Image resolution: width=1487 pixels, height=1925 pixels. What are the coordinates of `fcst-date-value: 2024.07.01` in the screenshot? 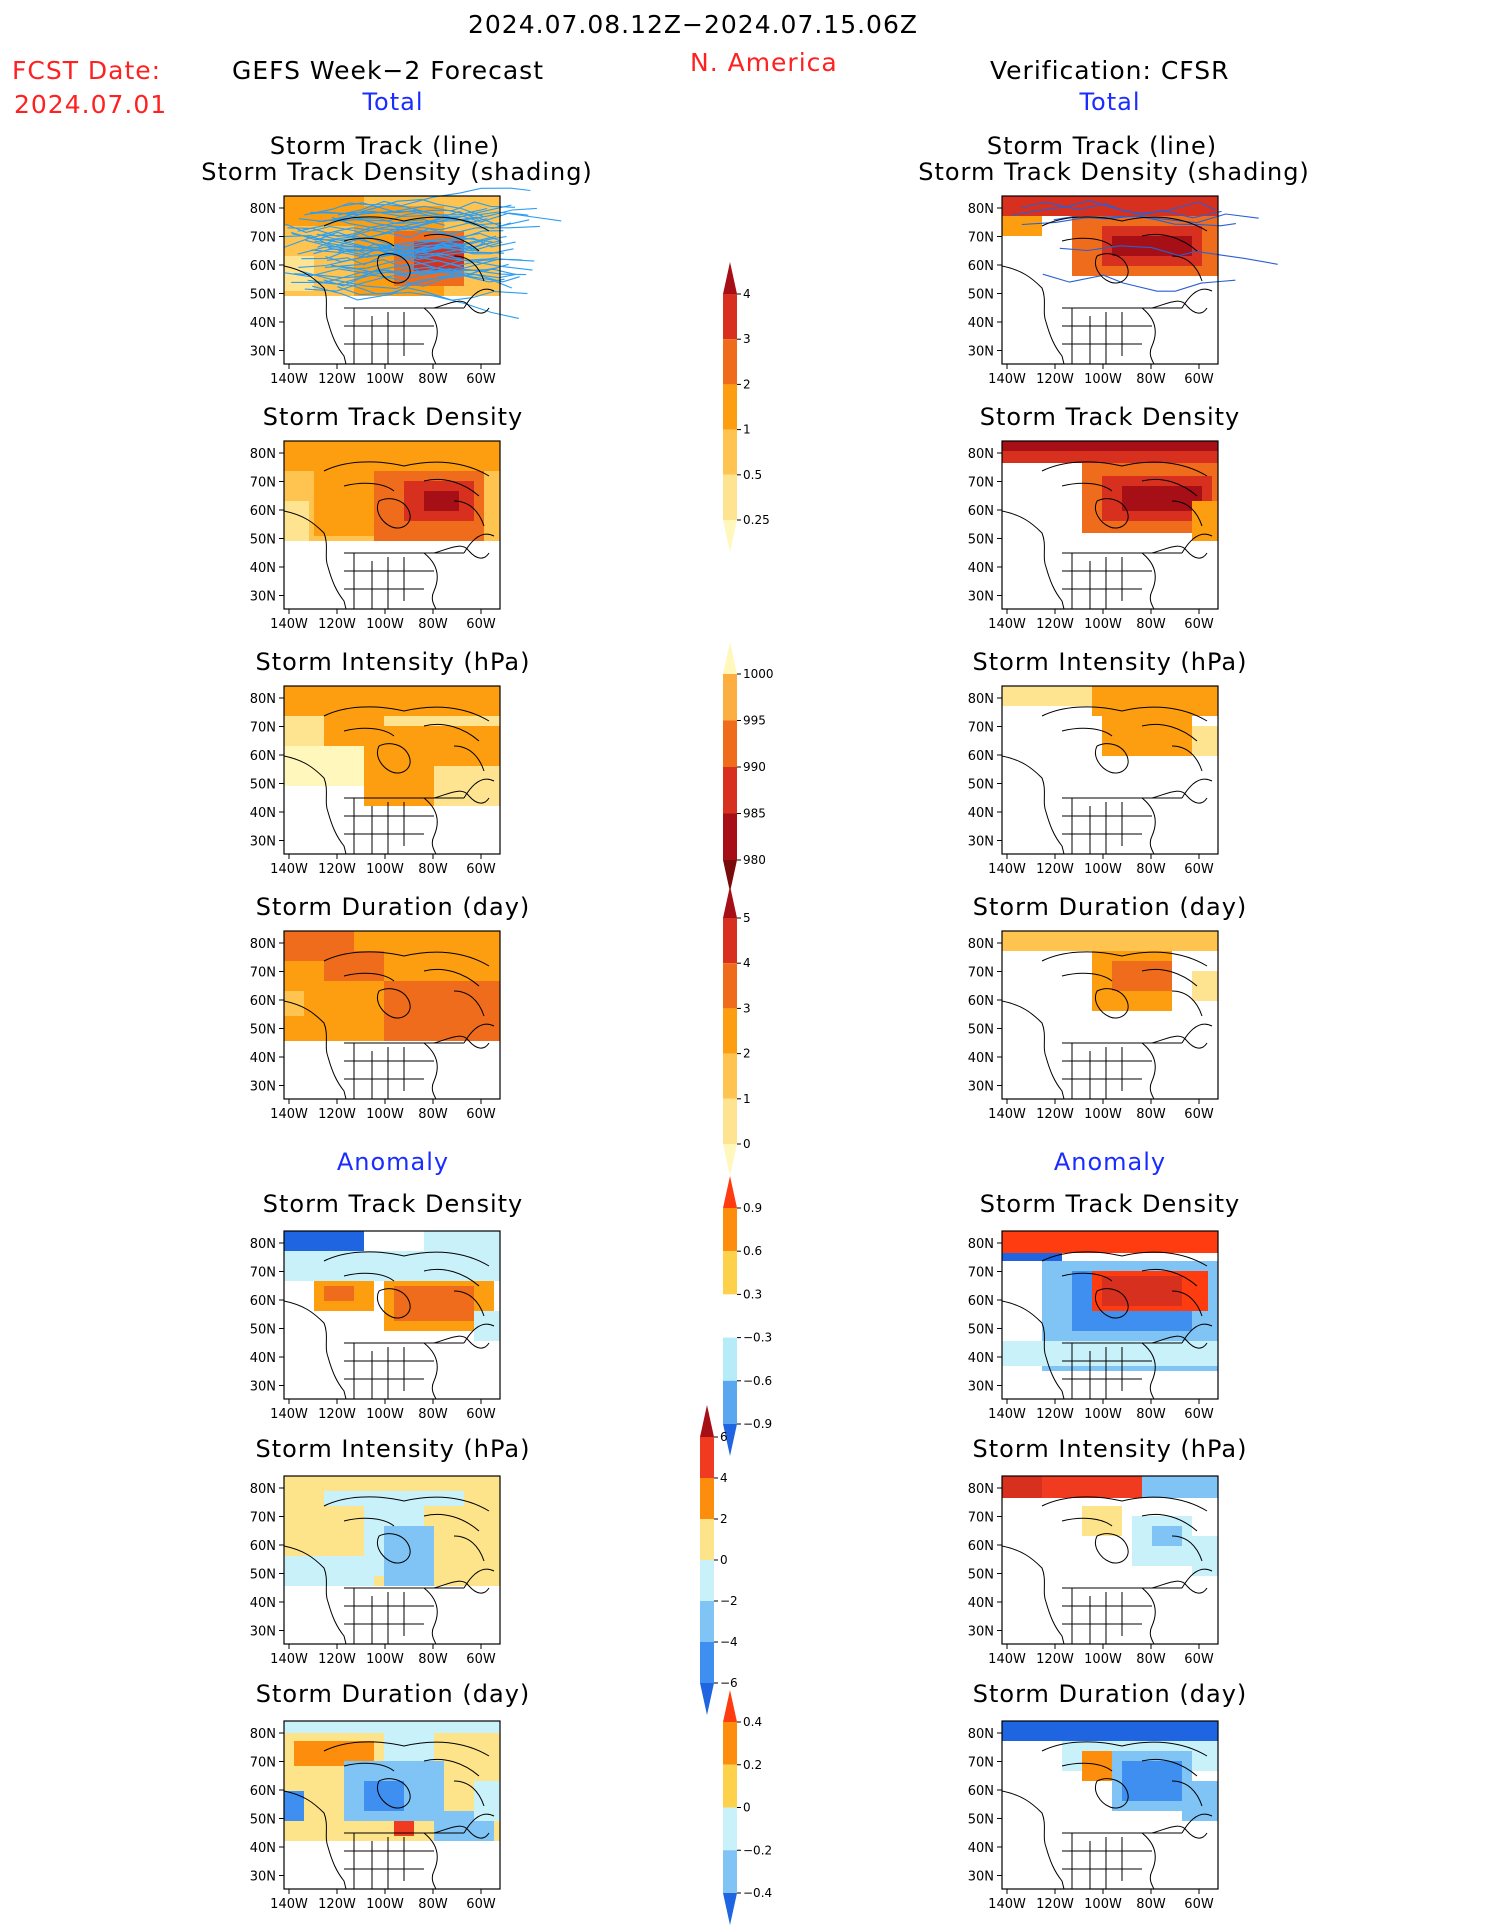 It's located at (91, 104).